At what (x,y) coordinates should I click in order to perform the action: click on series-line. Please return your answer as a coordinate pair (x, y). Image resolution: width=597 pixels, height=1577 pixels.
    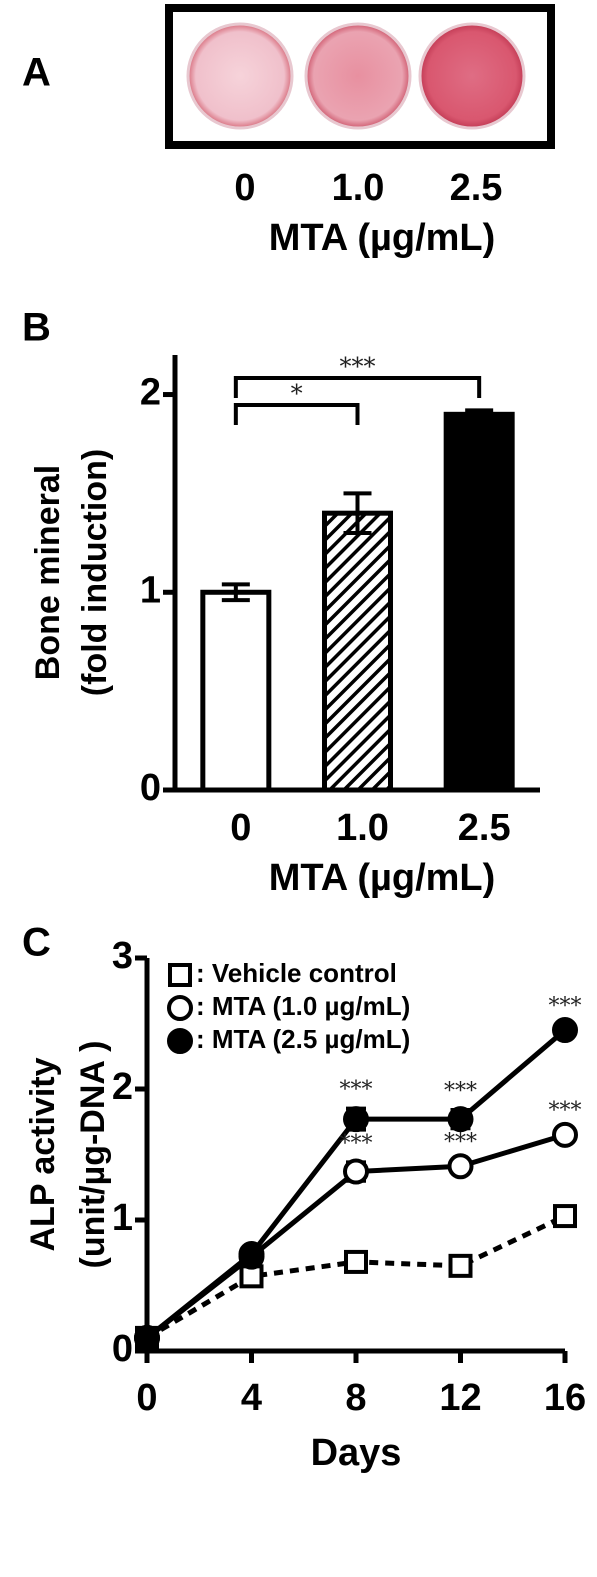
    Looking at the image, I should click on (356, 1277).